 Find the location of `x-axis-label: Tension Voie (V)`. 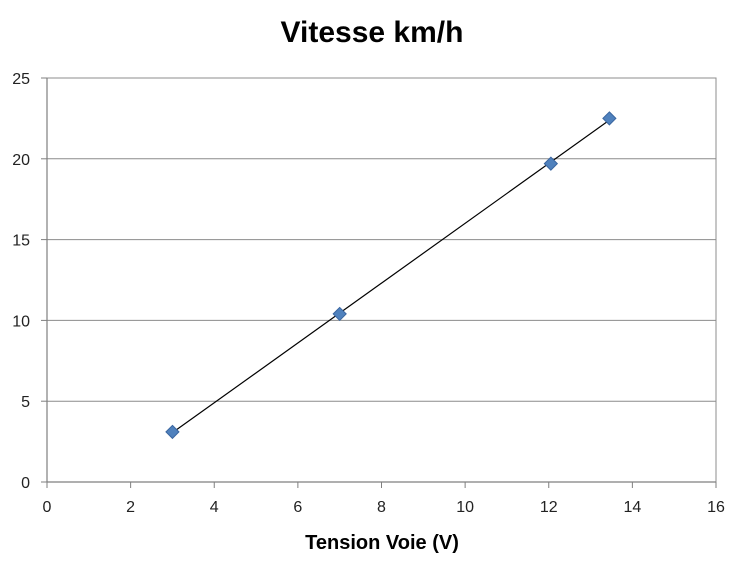

x-axis-label: Tension Voie (V) is located at coordinates (382, 543).